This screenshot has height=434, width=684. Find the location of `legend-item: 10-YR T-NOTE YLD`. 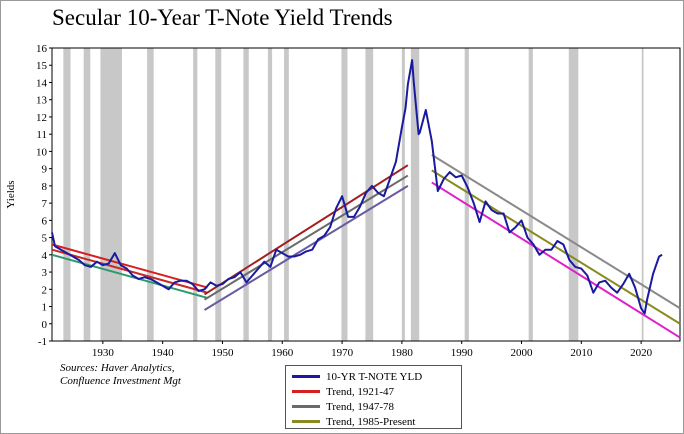

legend-item: 10-YR T-NOTE YLD is located at coordinates (376, 376).